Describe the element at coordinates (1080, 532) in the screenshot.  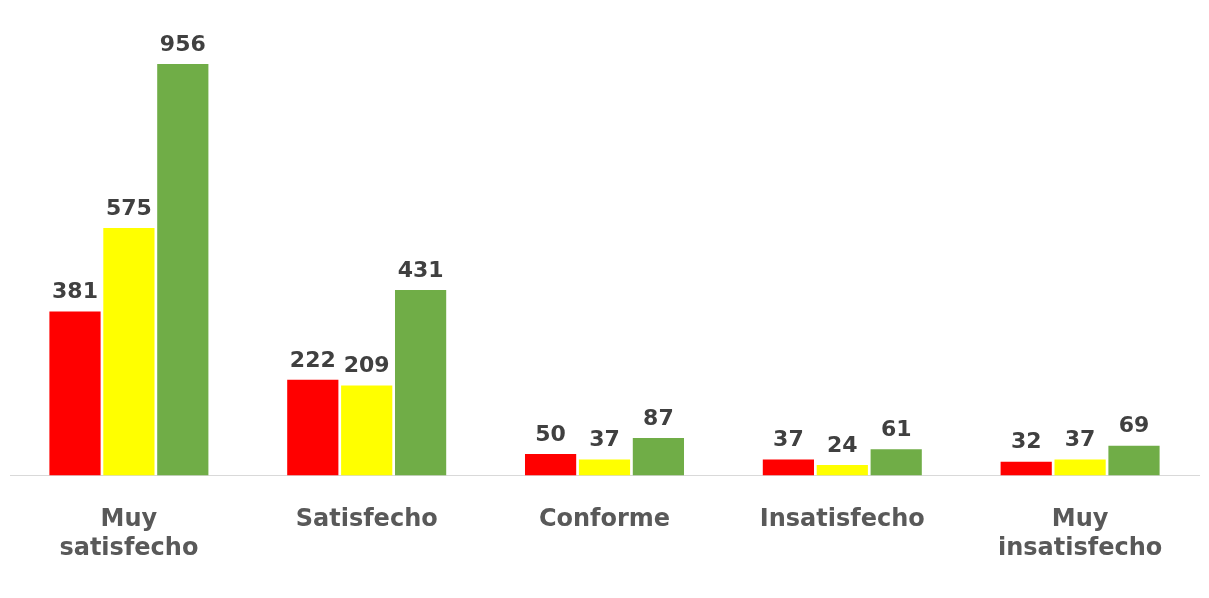
I see `x-tick-label: Muy insatisfecho` at that location.